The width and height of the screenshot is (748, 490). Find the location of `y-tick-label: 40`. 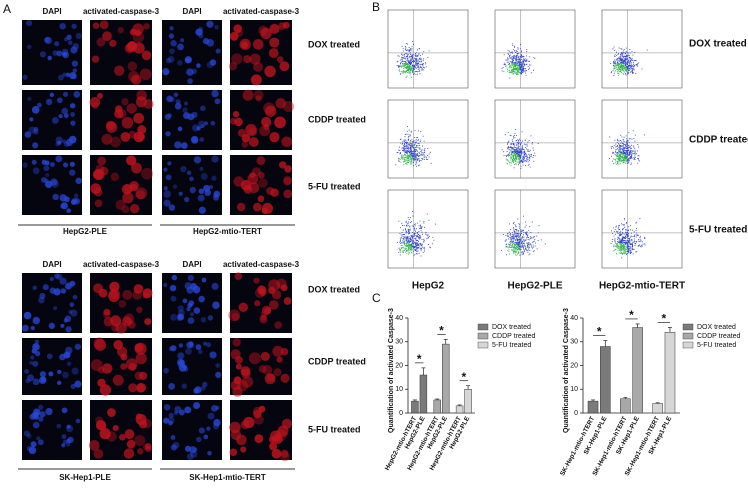

y-tick-label: 40 is located at coordinates (399, 318).